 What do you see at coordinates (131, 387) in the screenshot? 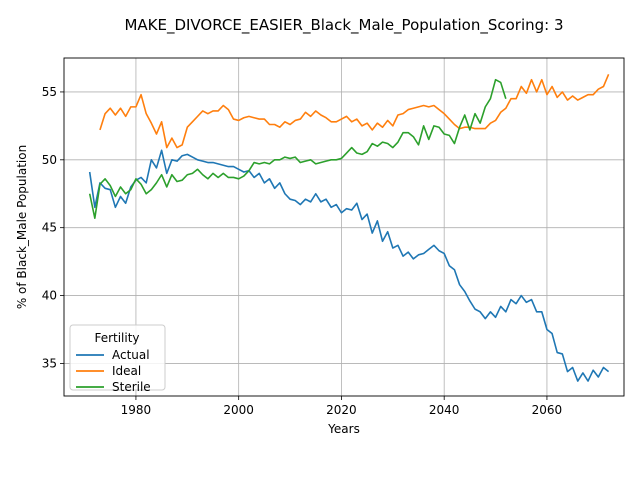
I see `legend-label-sterile: Sterile` at bounding box center [131, 387].